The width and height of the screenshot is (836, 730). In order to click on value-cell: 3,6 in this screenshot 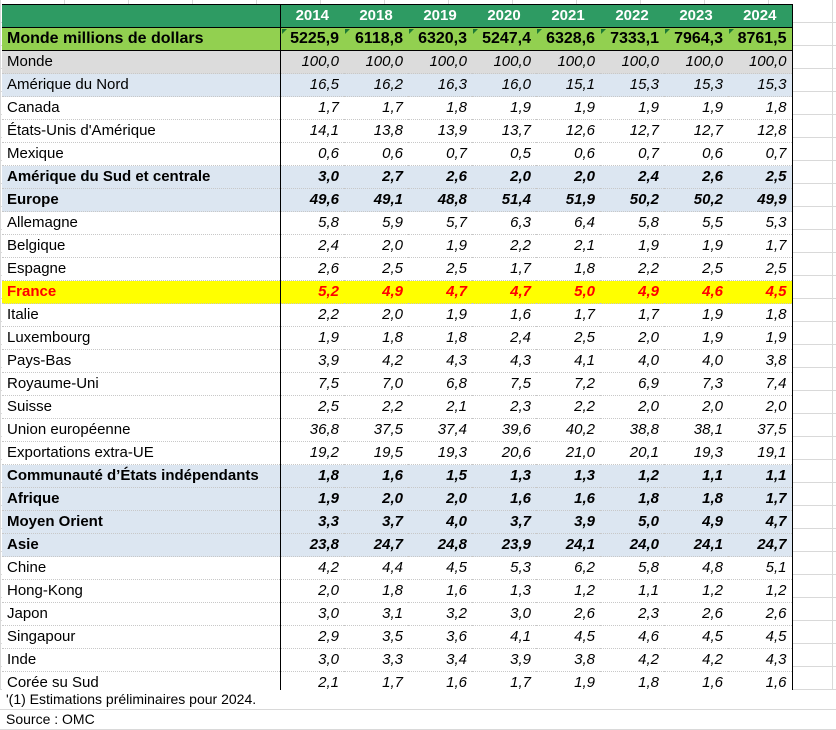, I will do `click(440, 637)`.